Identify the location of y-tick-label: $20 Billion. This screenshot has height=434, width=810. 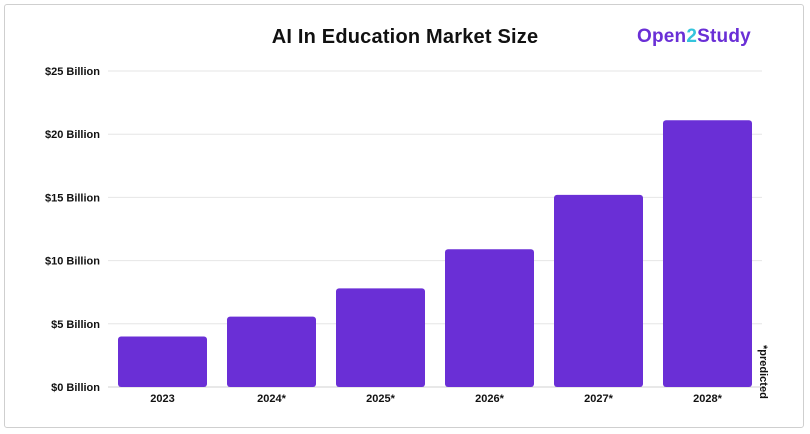
(72, 135).